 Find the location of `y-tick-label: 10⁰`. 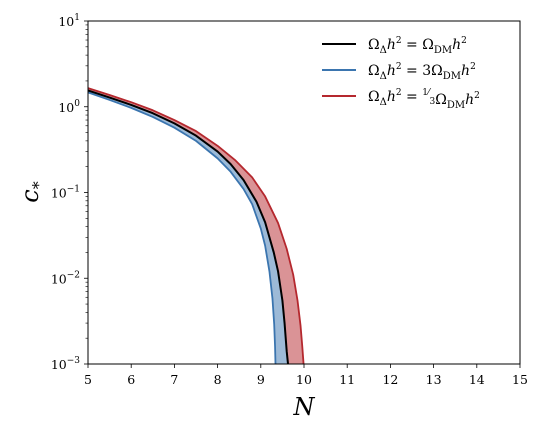

y-tick-label: 10⁰ is located at coordinates (69, 107).